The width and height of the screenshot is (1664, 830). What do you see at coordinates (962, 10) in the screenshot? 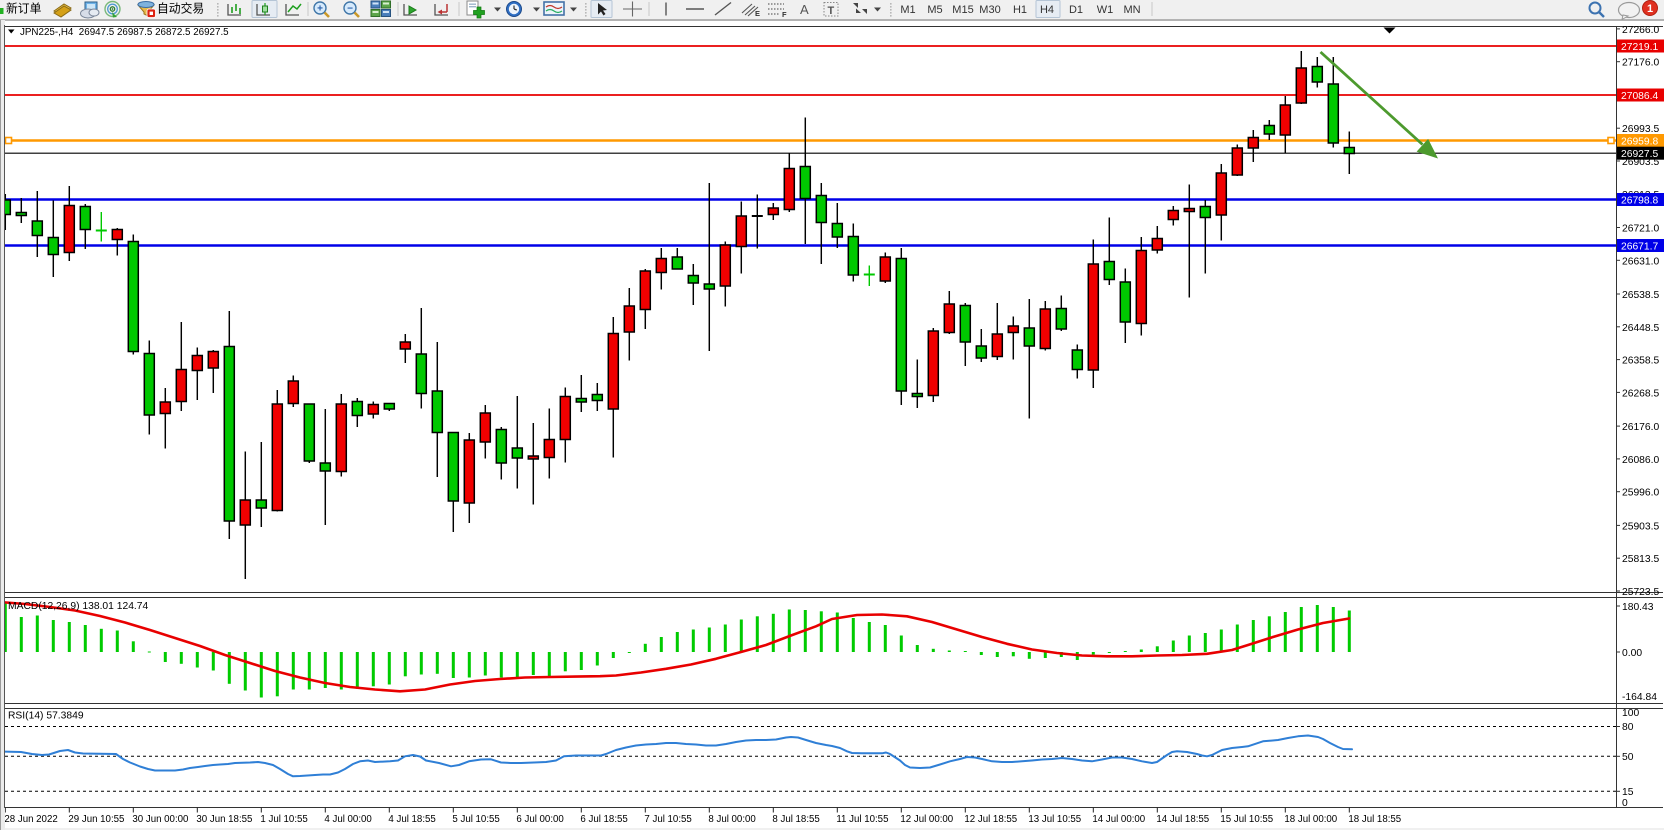
I see `svg-text: M15` at bounding box center [962, 10].